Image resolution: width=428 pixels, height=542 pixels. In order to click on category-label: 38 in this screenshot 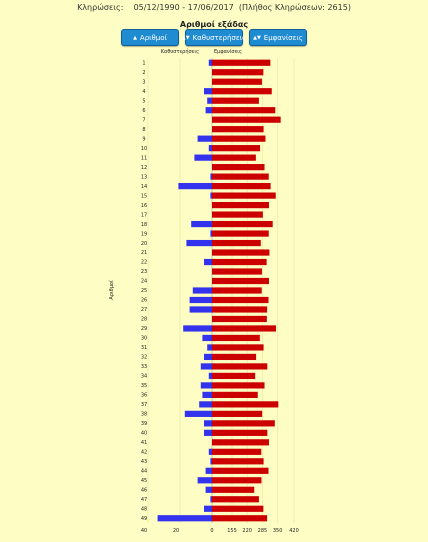, I will do `click(144, 415)`.